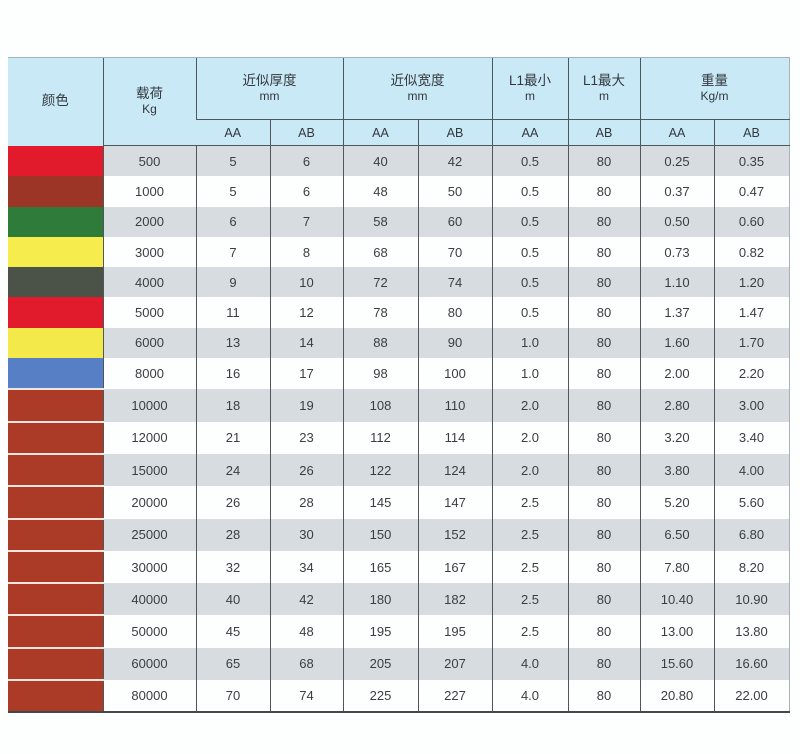  Describe the element at coordinates (399, 252) in the screenshot. I see `table-row: 3000 7 8 68 70 0.5 80 0.73 0.82` at that location.